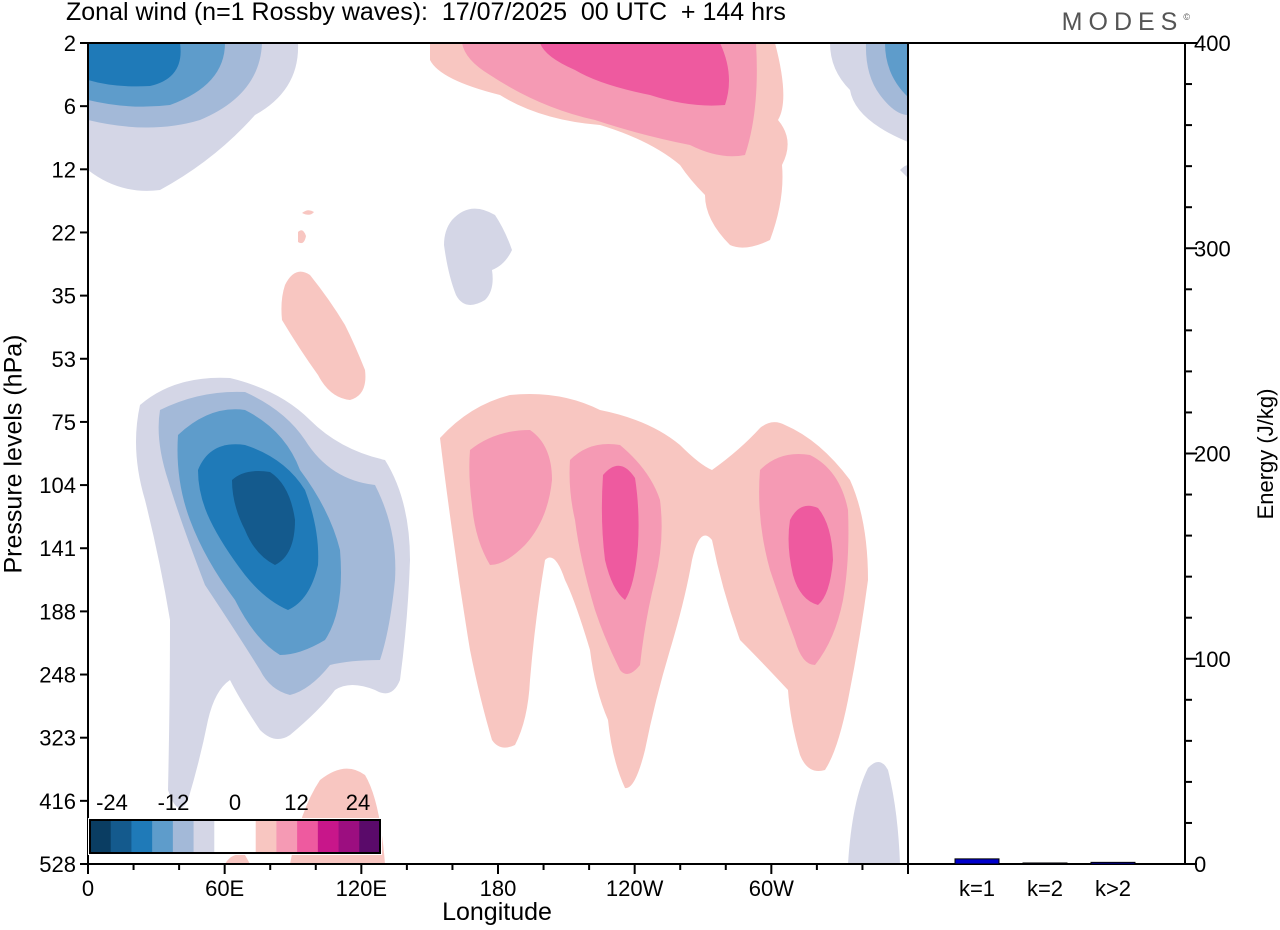  I want to click on longitude-tick-label: 180, so click(498, 888).